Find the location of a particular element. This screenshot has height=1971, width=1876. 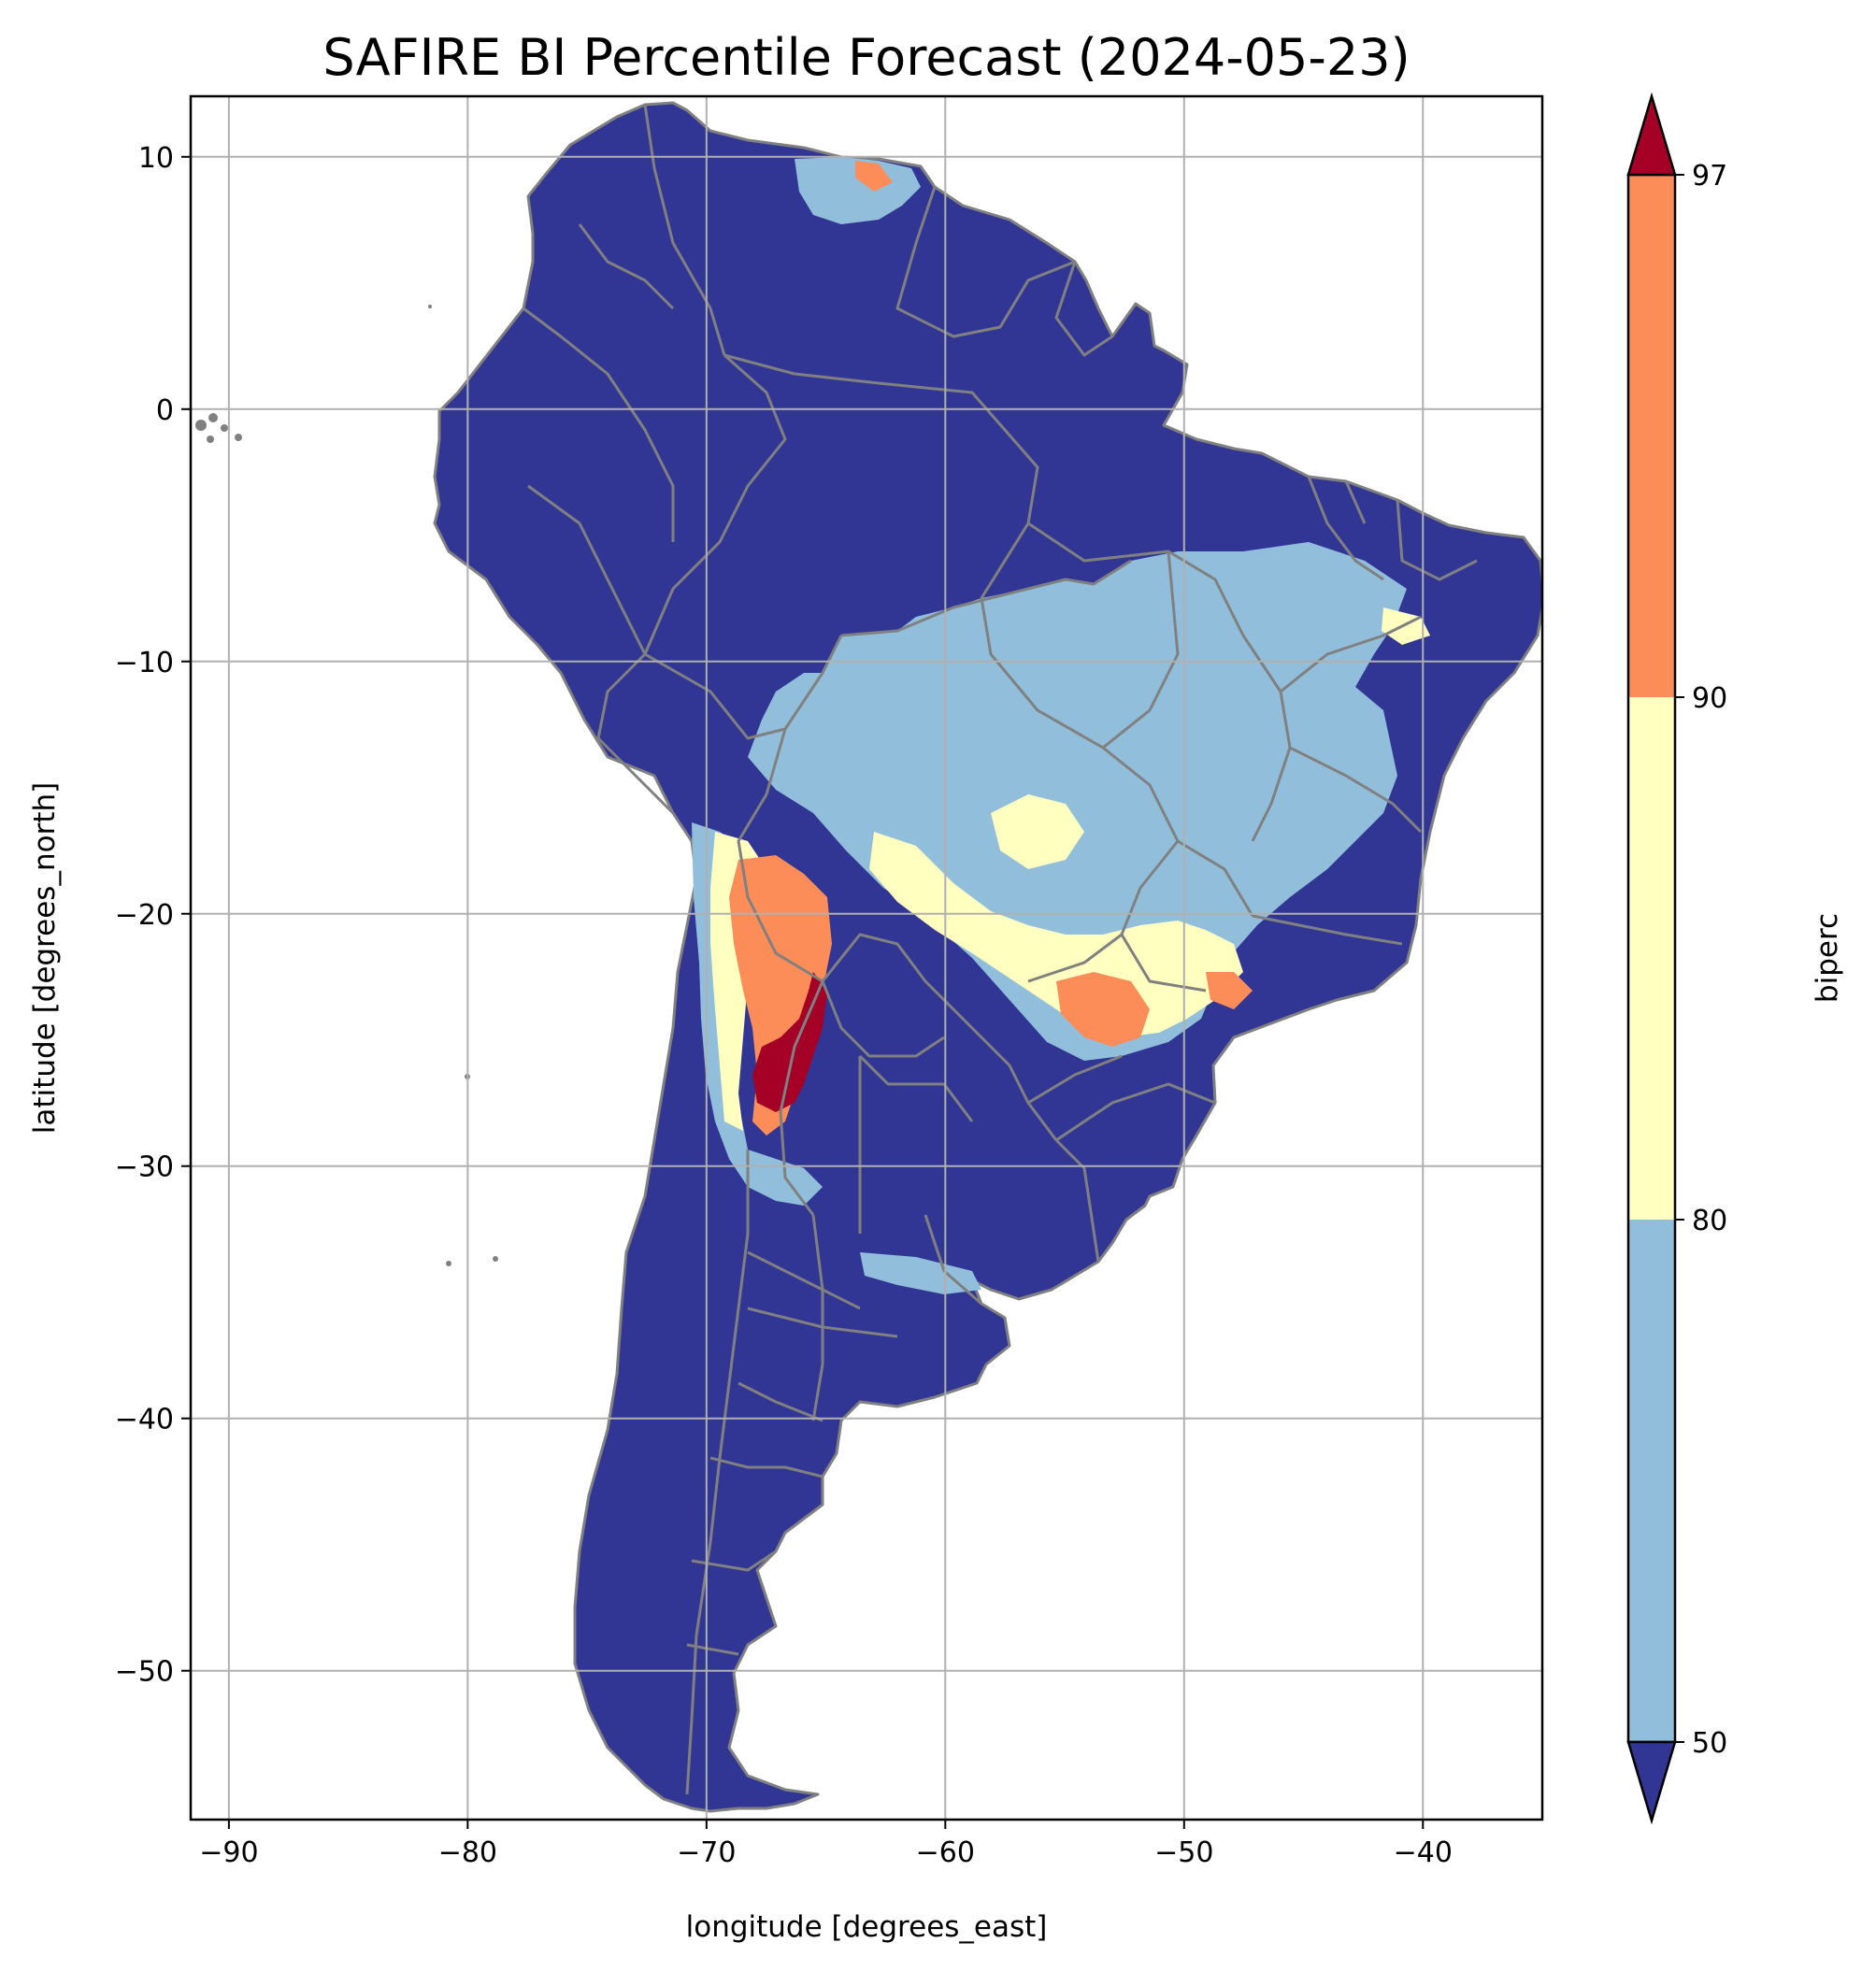

colorbar-under-arrow is located at coordinates (1652, 1782).